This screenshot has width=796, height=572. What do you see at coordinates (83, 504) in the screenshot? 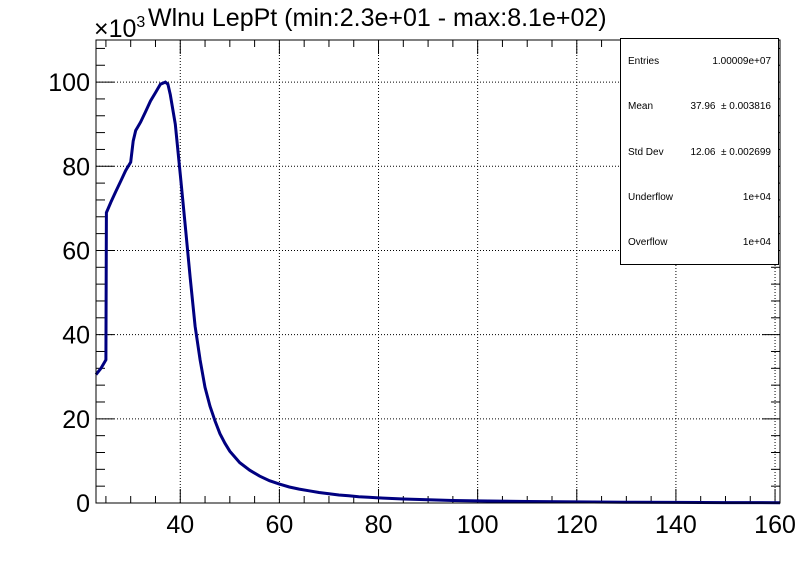
I see `y-tick-label: 0` at bounding box center [83, 504].